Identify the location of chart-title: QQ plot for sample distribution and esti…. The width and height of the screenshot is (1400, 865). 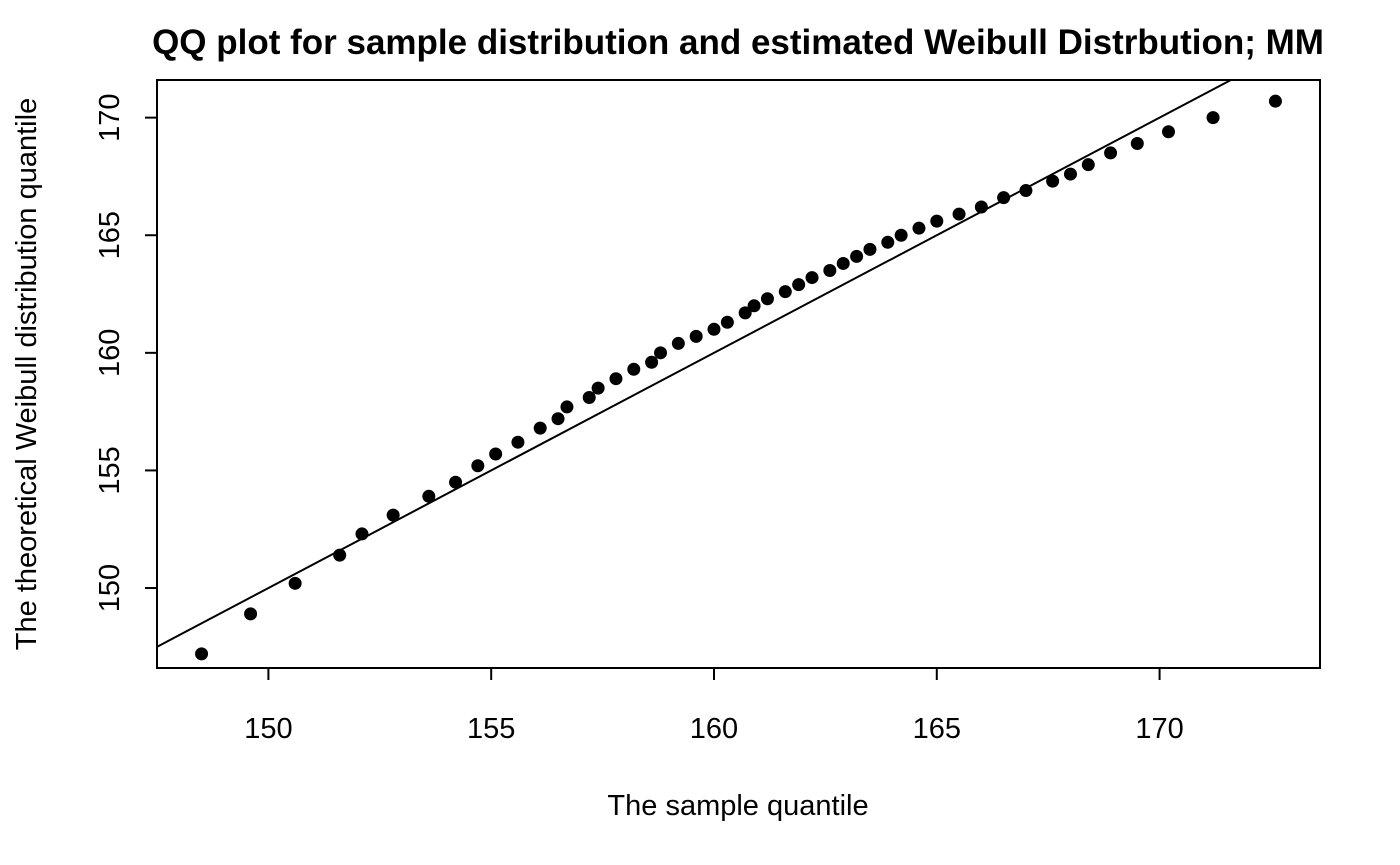
(738, 42).